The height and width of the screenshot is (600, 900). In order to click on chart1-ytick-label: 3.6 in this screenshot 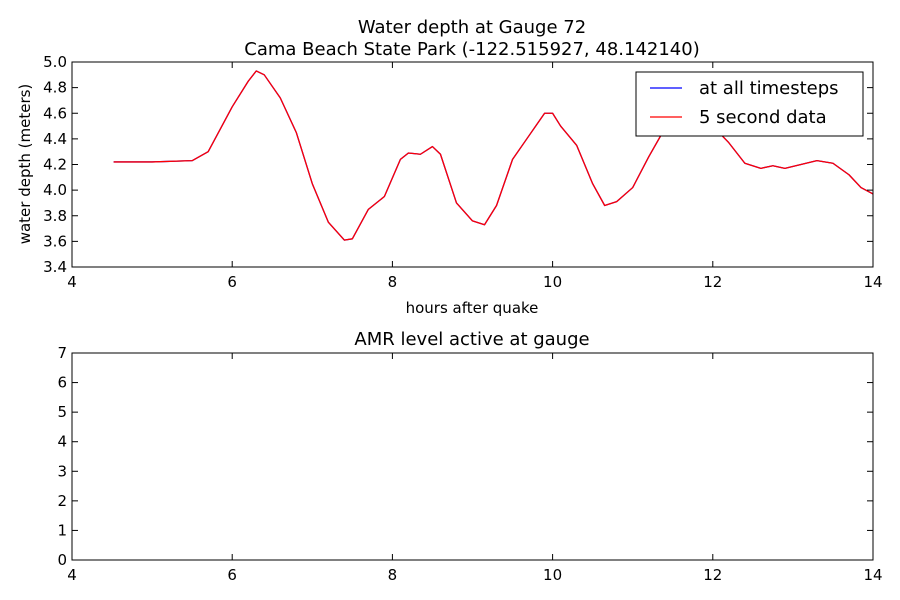, I will do `click(55, 241)`.